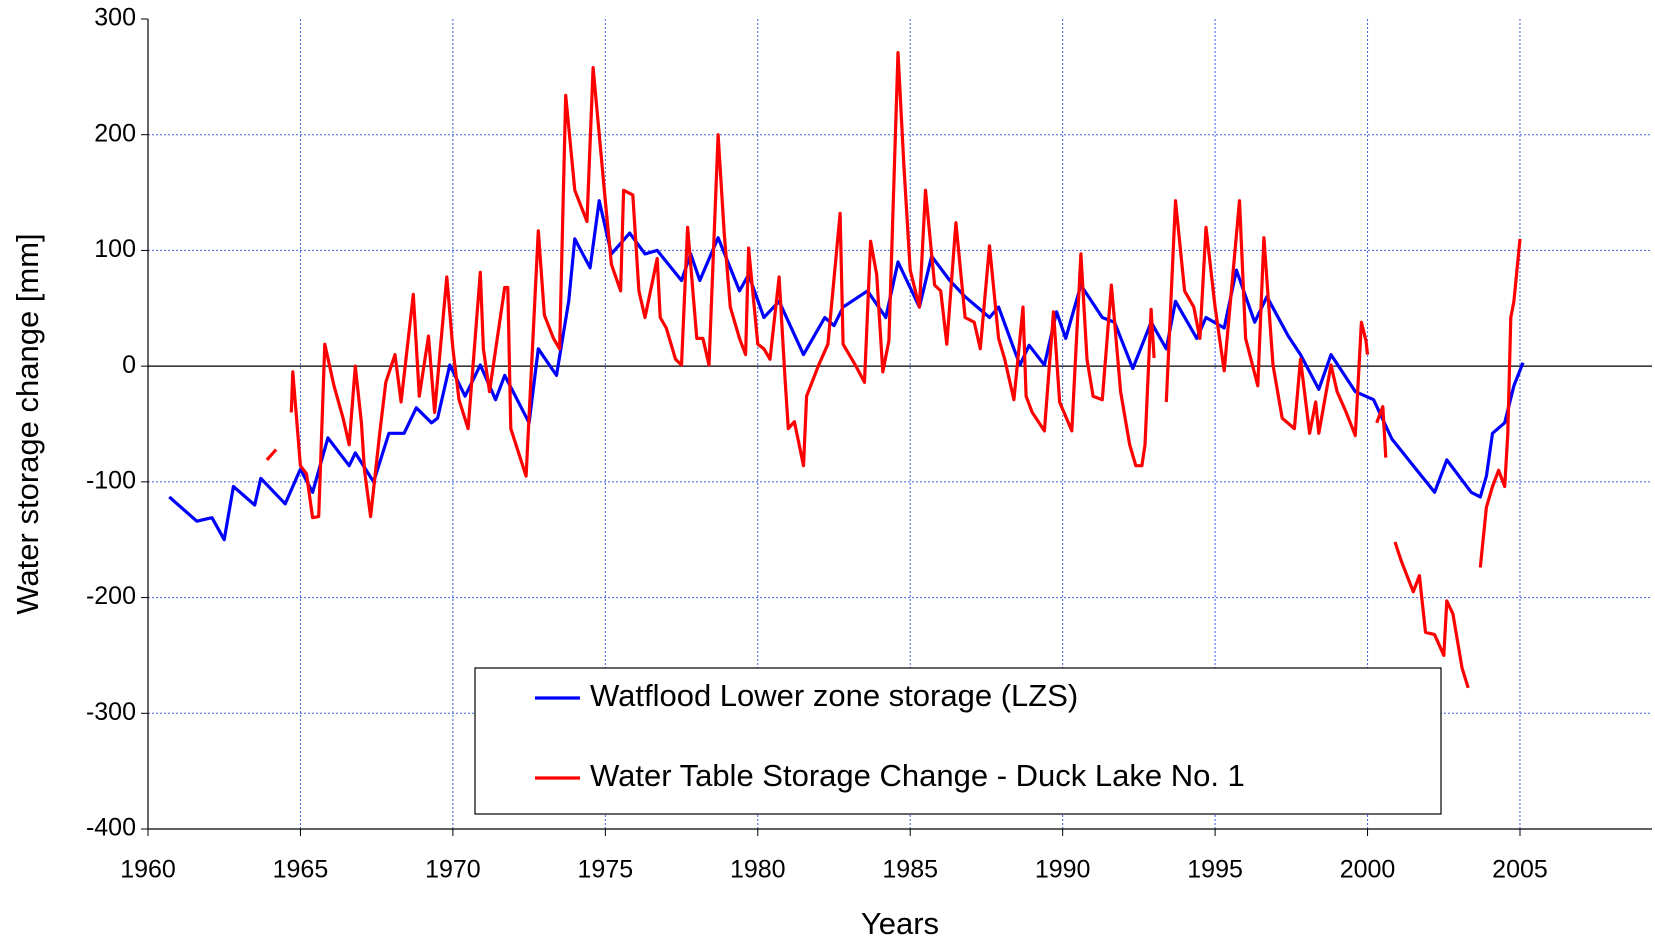 This screenshot has height=941, width=1655. Describe the element at coordinates (606, 870) in the screenshot. I see `x-tick-label: 1975` at that location.